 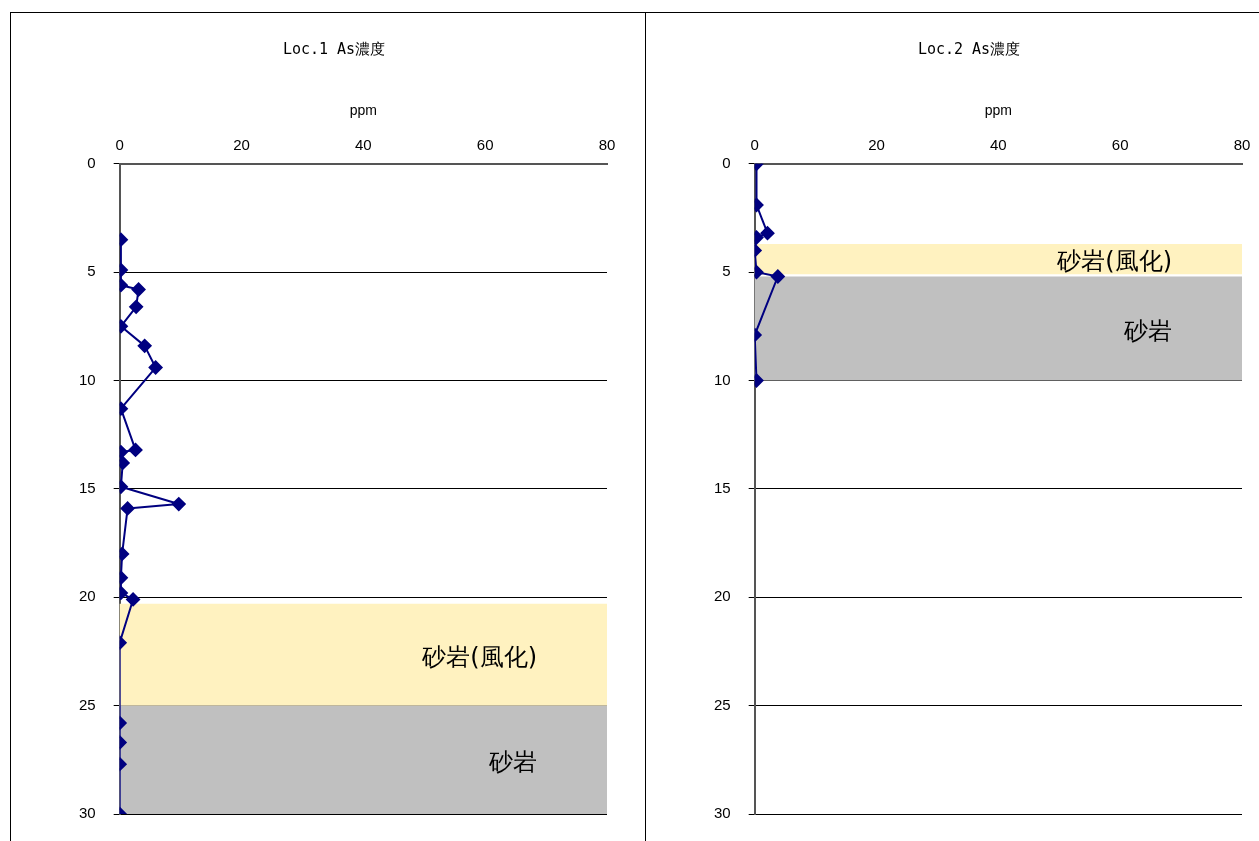 What do you see at coordinates (969, 48) in the screenshot?
I see `chart-title: Loc.2 As濃度` at bounding box center [969, 48].